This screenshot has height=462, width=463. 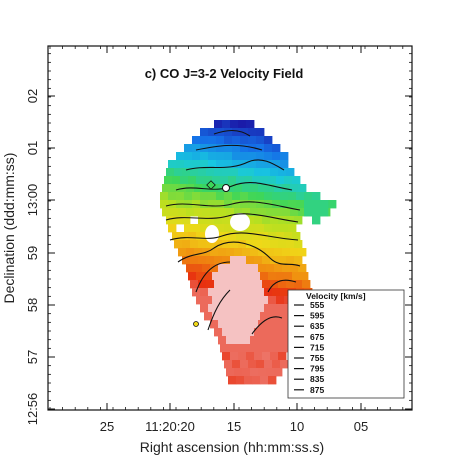 I want to click on velocity-contour, so click(x=232, y=133).